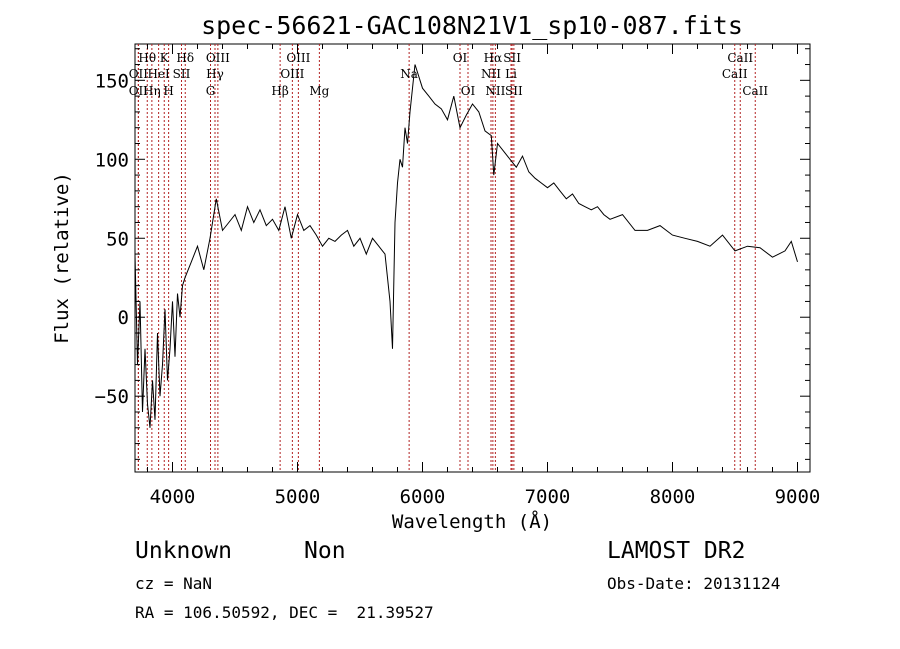  What do you see at coordinates (168, 91) in the screenshot?
I see `line-marker-label: H` at bounding box center [168, 91].